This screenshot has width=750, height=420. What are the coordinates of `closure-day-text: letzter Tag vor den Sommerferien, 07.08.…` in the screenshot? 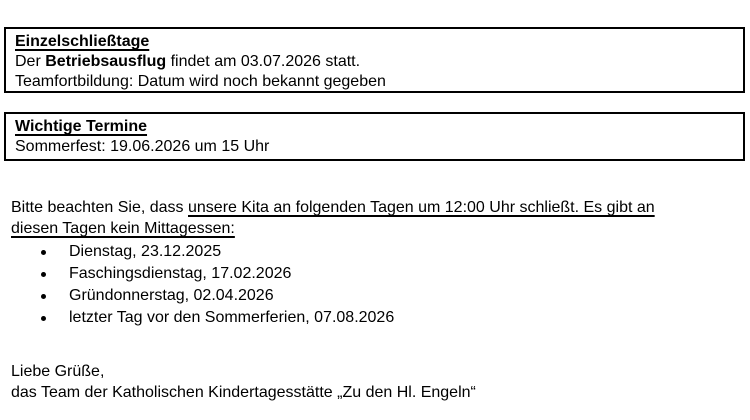 It's located at (232, 317).